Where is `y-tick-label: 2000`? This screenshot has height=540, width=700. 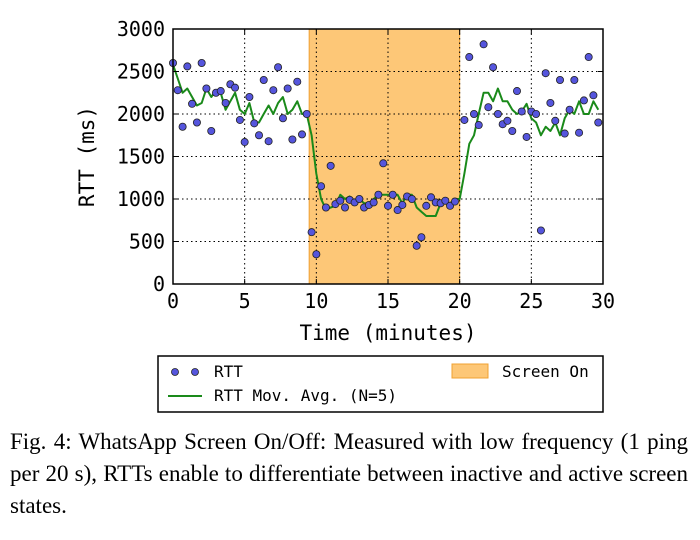 y-tick-label: 2000 is located at coordinates (141, 114).